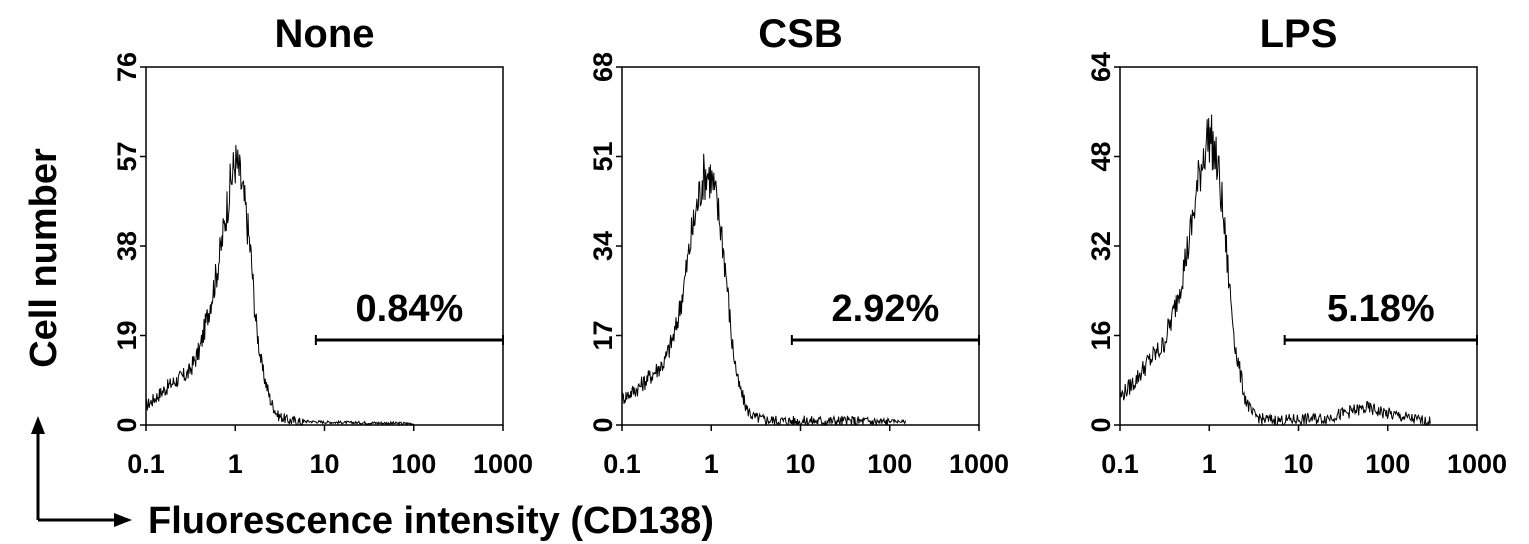 The height and width of the screenshot is (544, 1529). I want to click on figure-xlabel: Fluorescence intensity (CD138), so click(431, 521).